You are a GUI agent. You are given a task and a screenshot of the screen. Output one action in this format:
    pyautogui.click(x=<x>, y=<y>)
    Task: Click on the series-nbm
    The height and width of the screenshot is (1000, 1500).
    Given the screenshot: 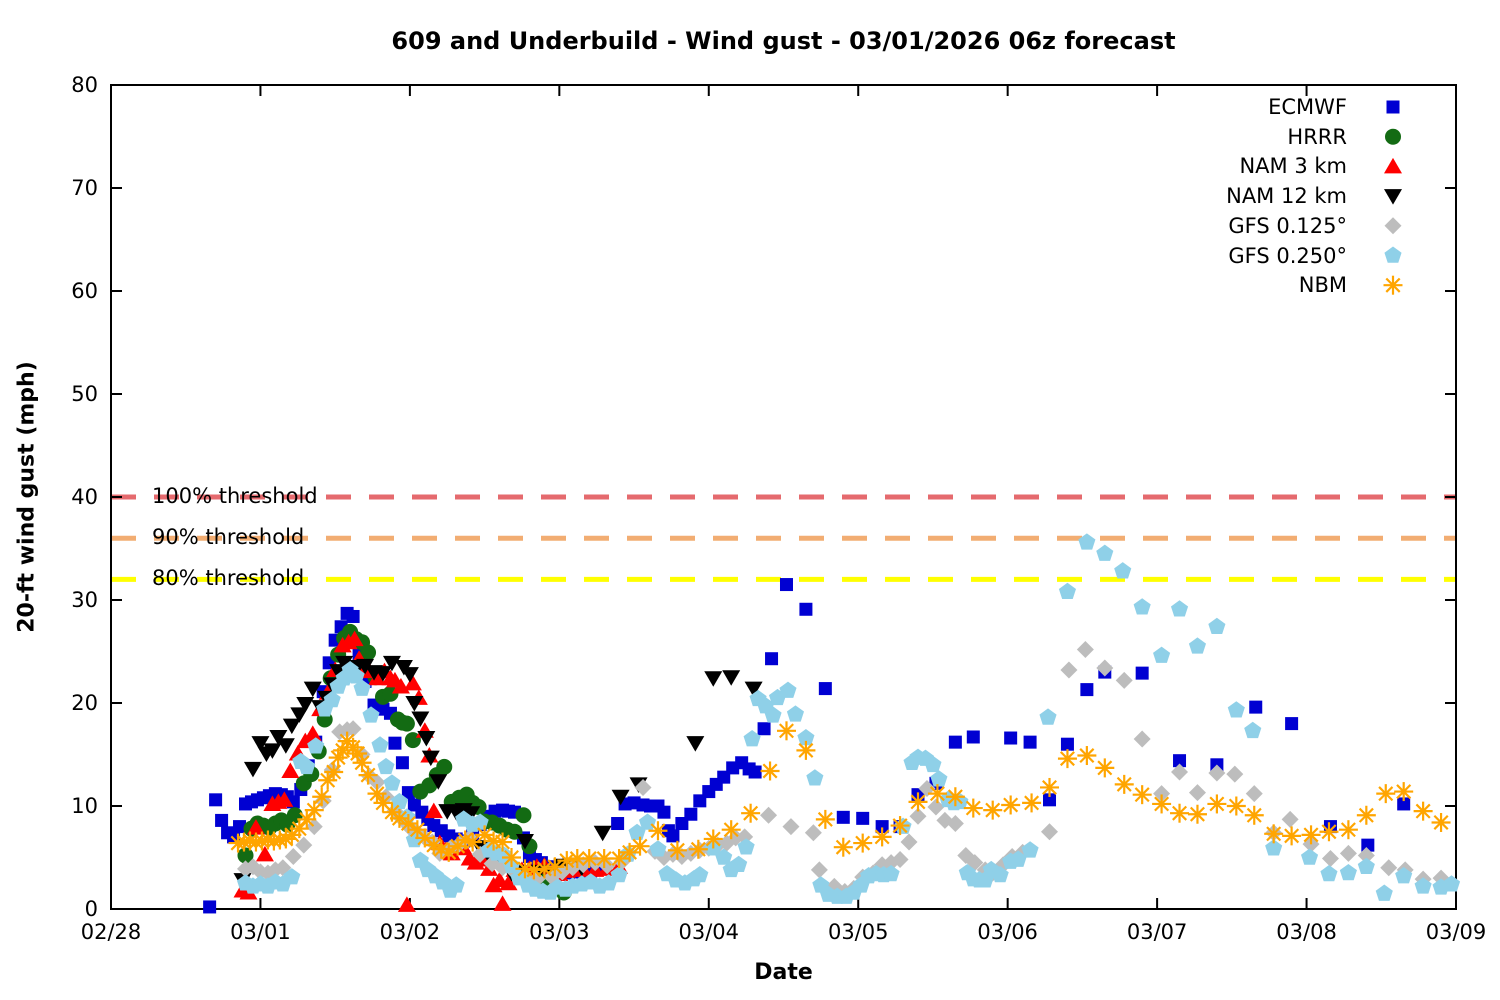 What is the action you would take?
    pyautogui.click(x=839, y=800)
    